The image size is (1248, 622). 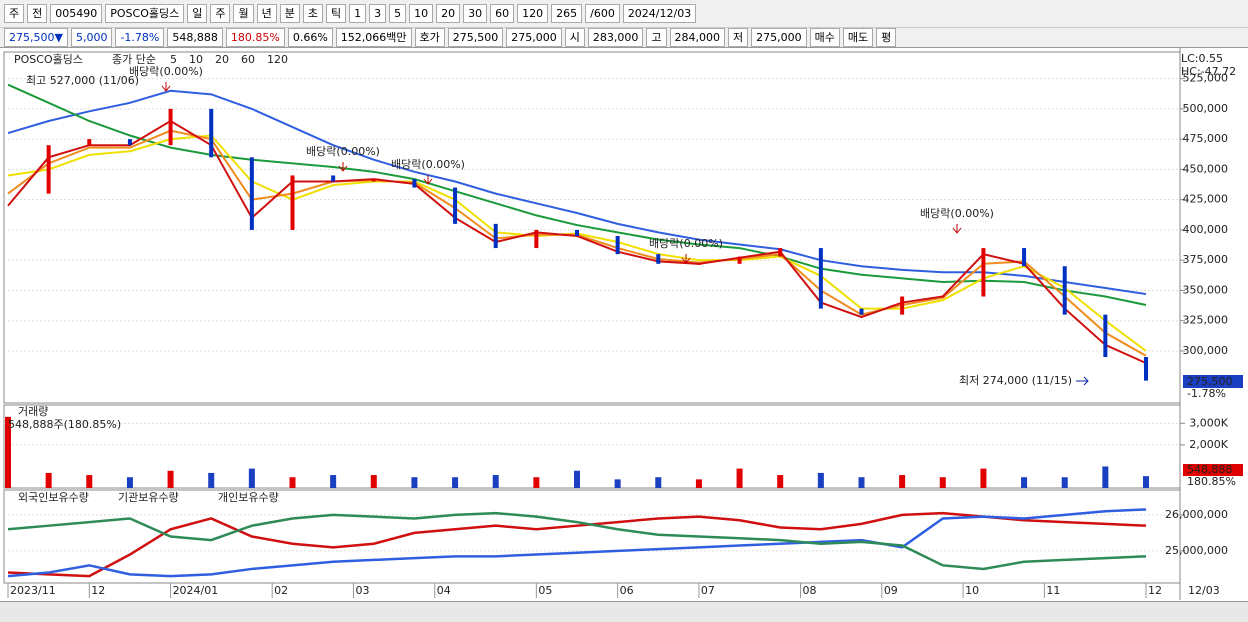 What do you see at coordinates (858, 37) in the screenshot?
I see `toolbar-item: 매도` at bounding box center [858, 37].